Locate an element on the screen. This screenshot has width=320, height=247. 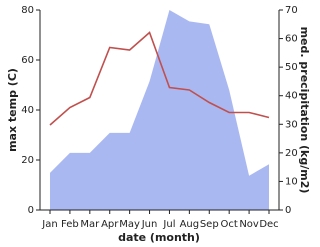
y-axis-label: max temp (C) is located at coordinates (12, 110).